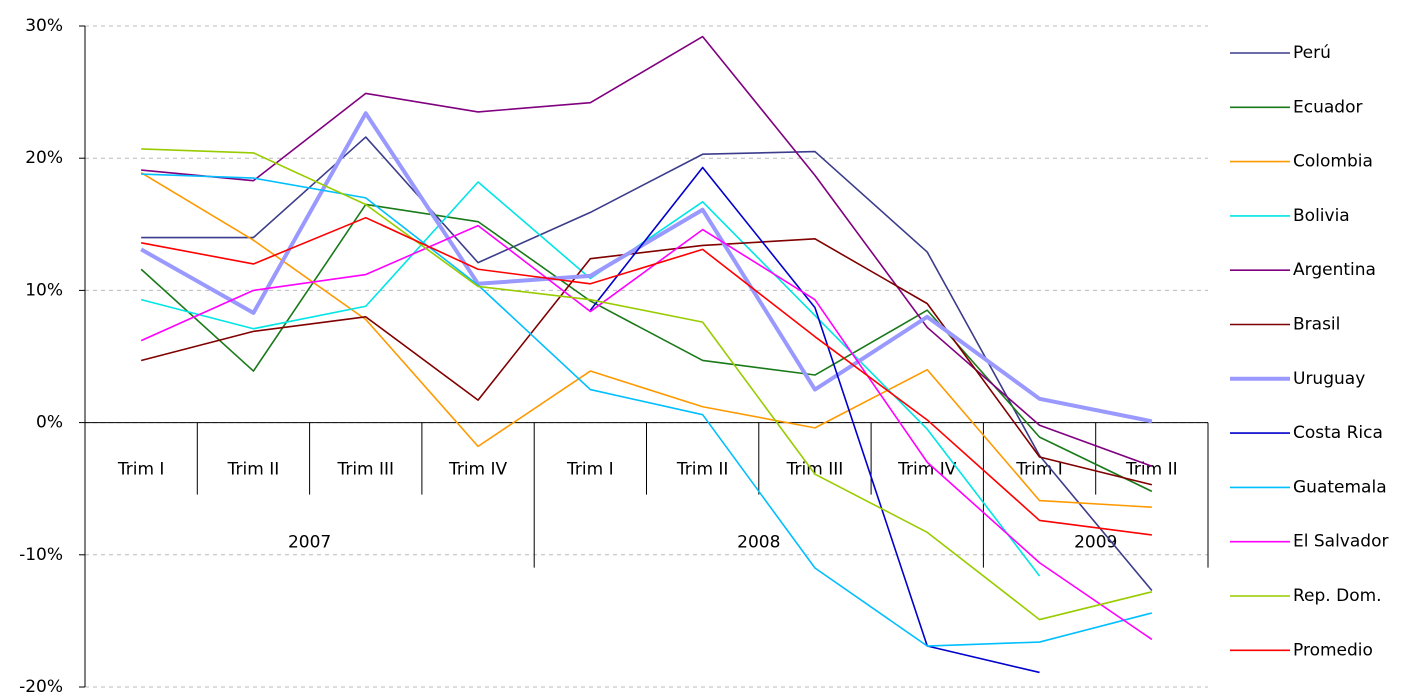 Image resolution: width=1423 pixels, height=699 pixels. Describe the element at coordinates (1333, 650) in the screenshot. I see `legend-label: Promedio` at that location.